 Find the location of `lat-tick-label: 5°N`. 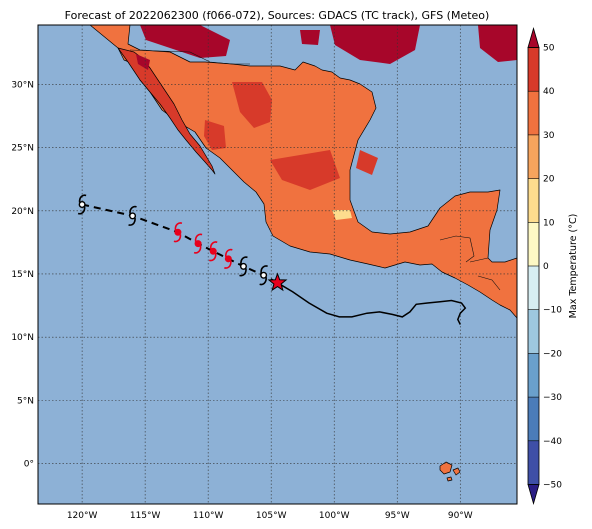

lat-tick-label: 5°N is located at coordinates (25, 401).